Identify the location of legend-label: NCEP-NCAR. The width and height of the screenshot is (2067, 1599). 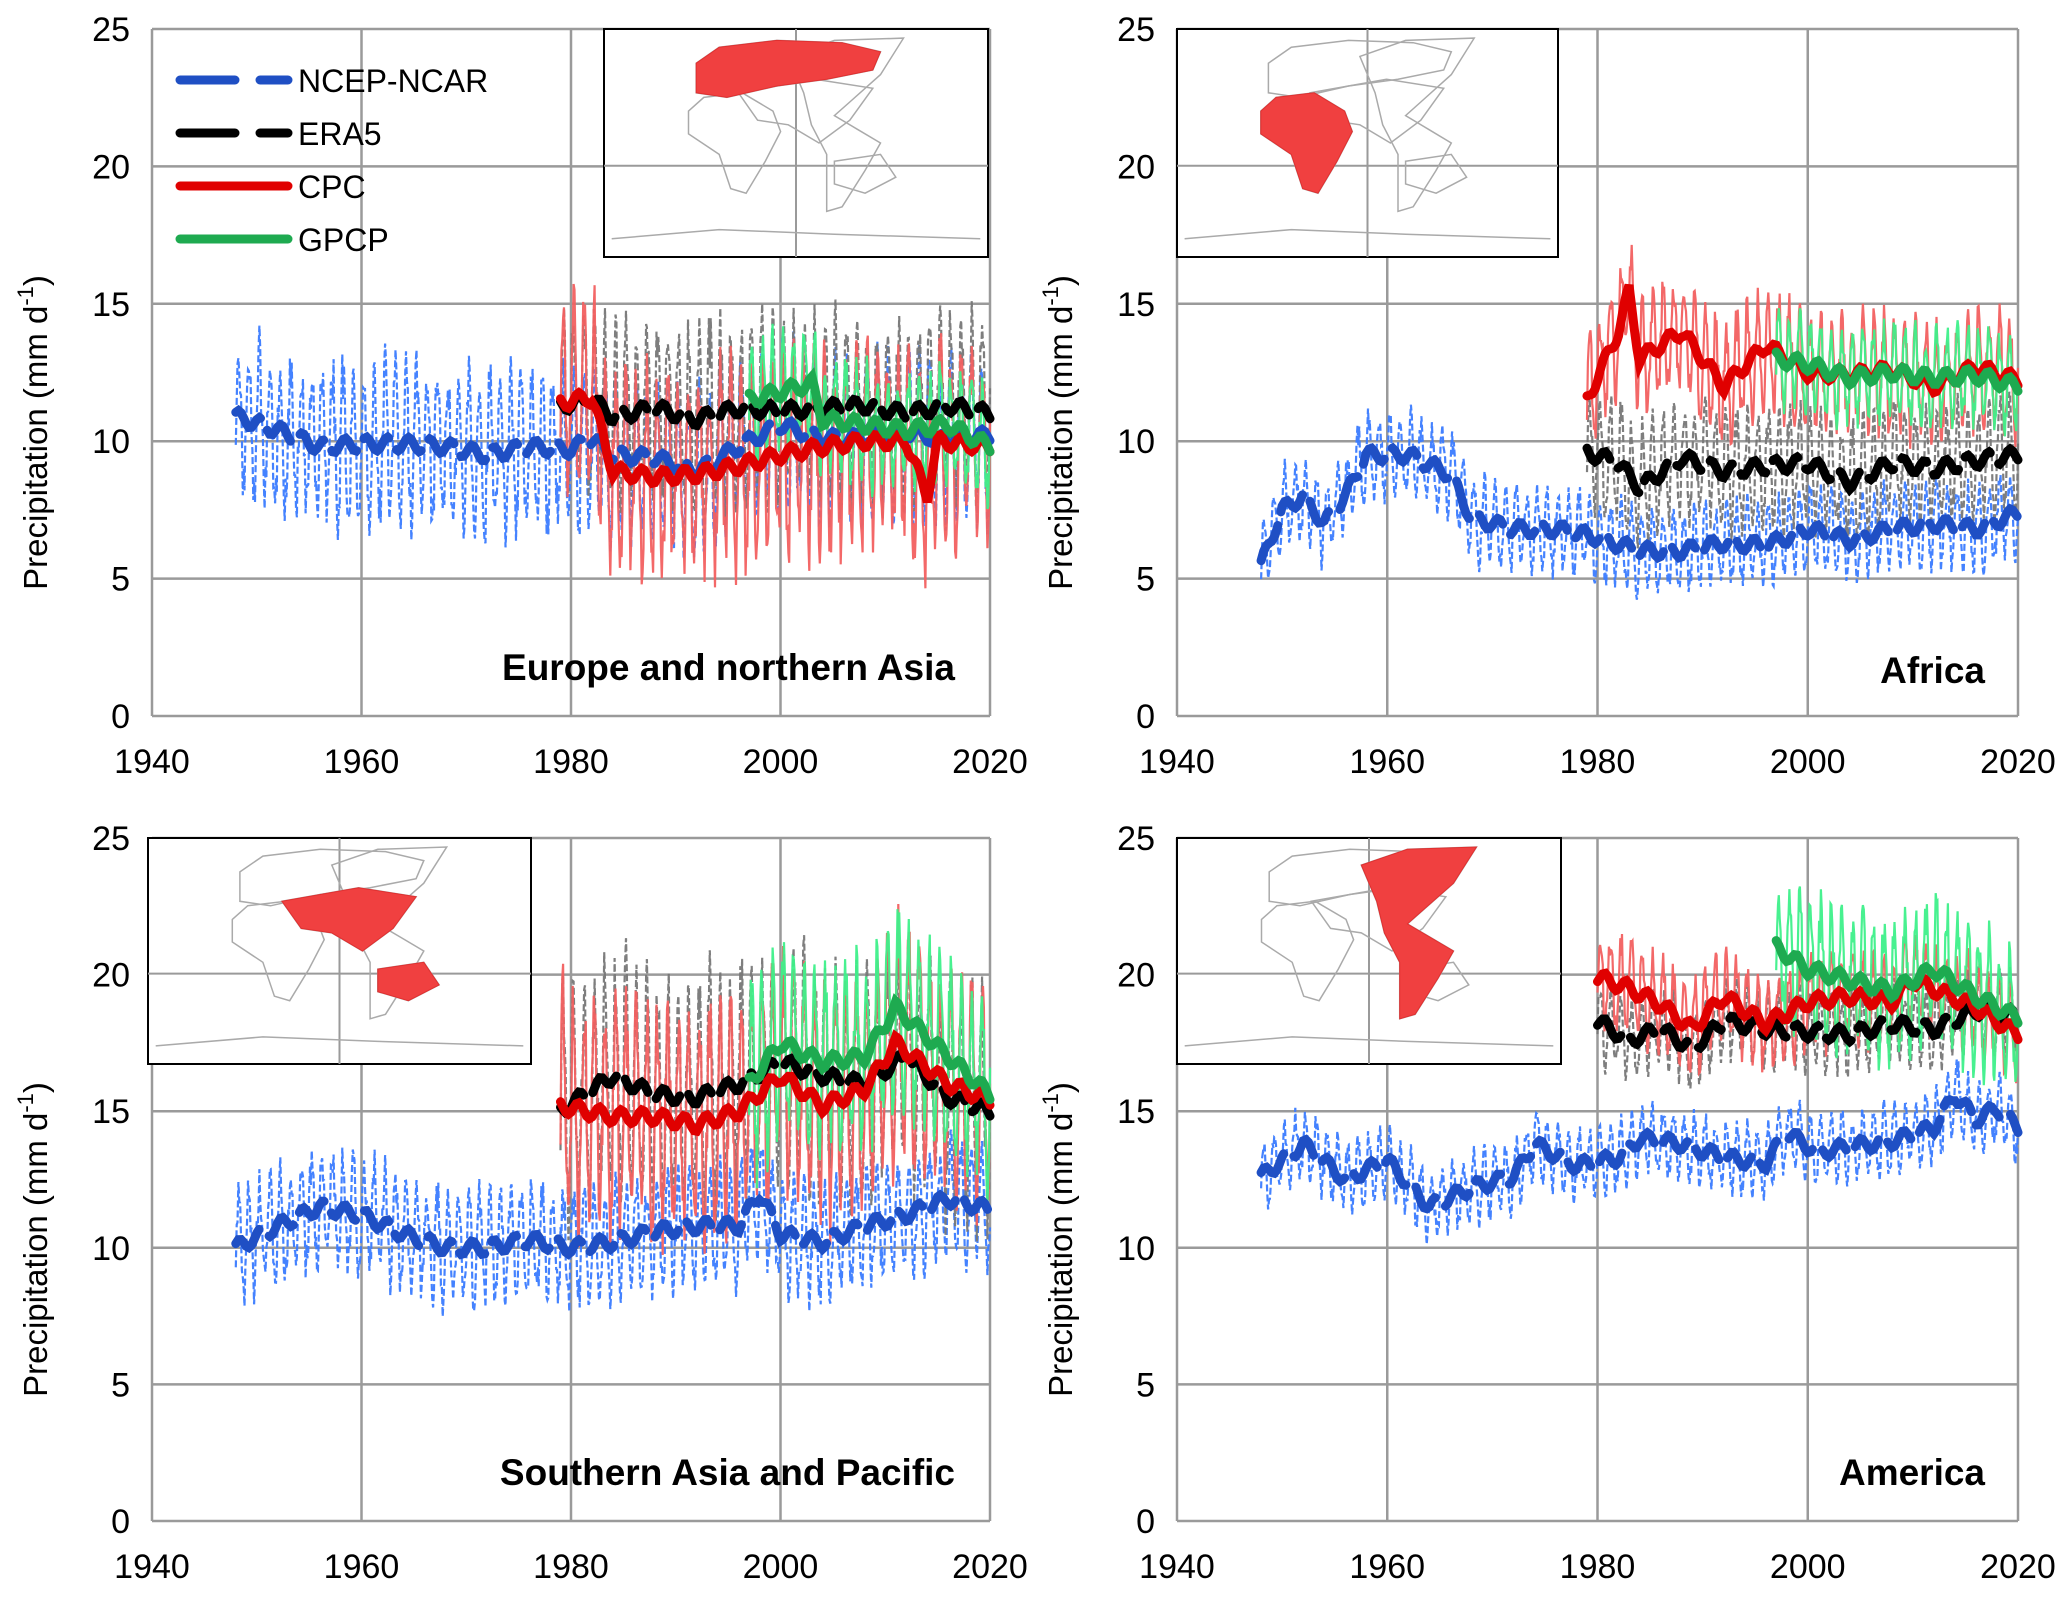
(393, 81).